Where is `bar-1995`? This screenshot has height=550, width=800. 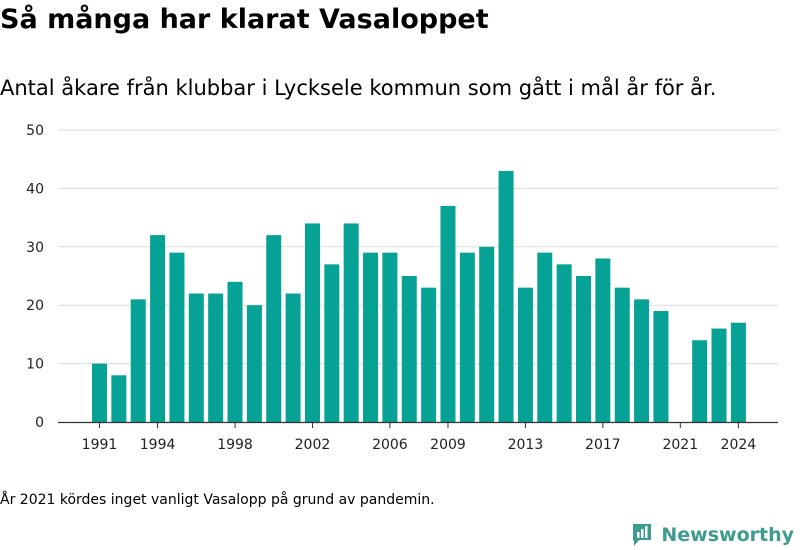
bar-1995 is located at coordinates (177, 337).